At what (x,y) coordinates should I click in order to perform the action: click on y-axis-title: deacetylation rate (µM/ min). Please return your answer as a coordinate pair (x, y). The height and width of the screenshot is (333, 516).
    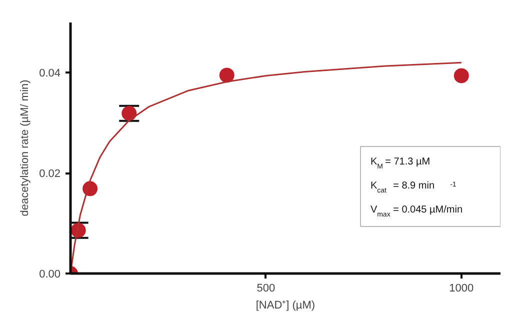
    Looking at the image, I should click on (25, 148).